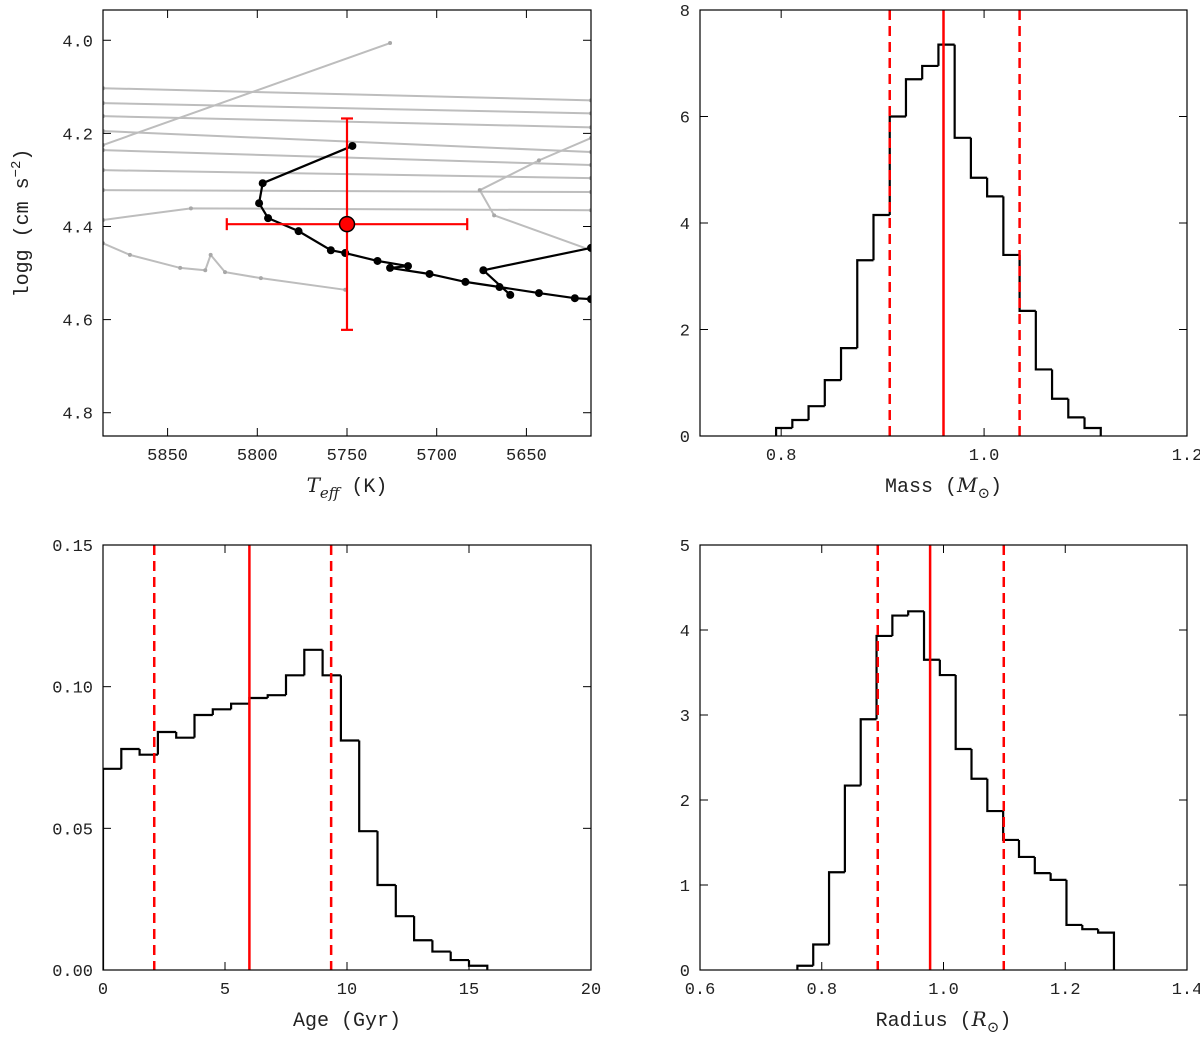  I want to click on x-tick-label: 10, so click(347, 990).